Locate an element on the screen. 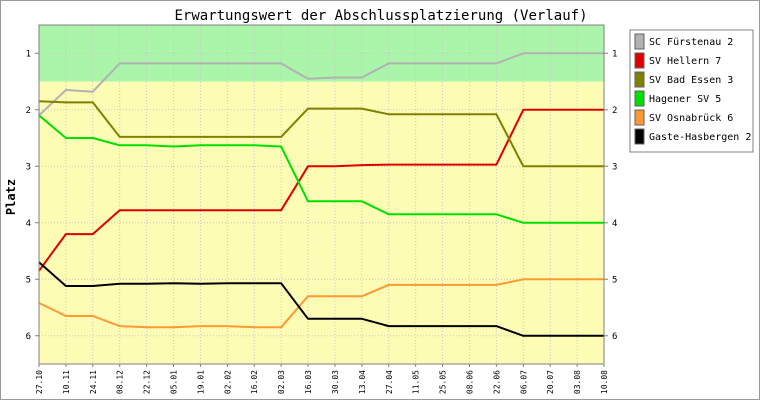  x-tick-label: 02.02 is located at coordinates (227, 382).